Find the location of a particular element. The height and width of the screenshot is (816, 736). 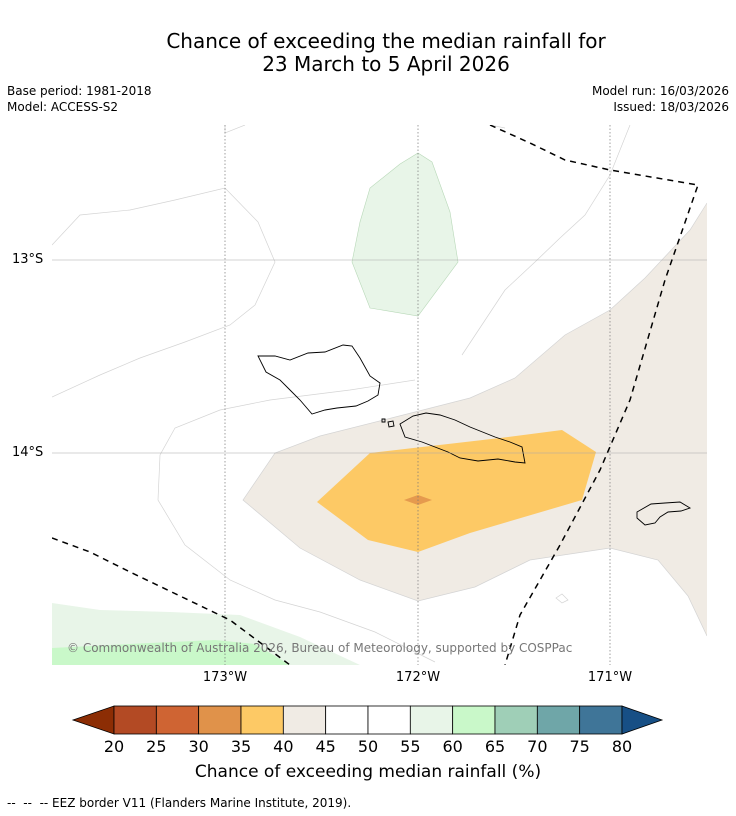

colorbar-tick: 50 is located at coordinates (368, 746).